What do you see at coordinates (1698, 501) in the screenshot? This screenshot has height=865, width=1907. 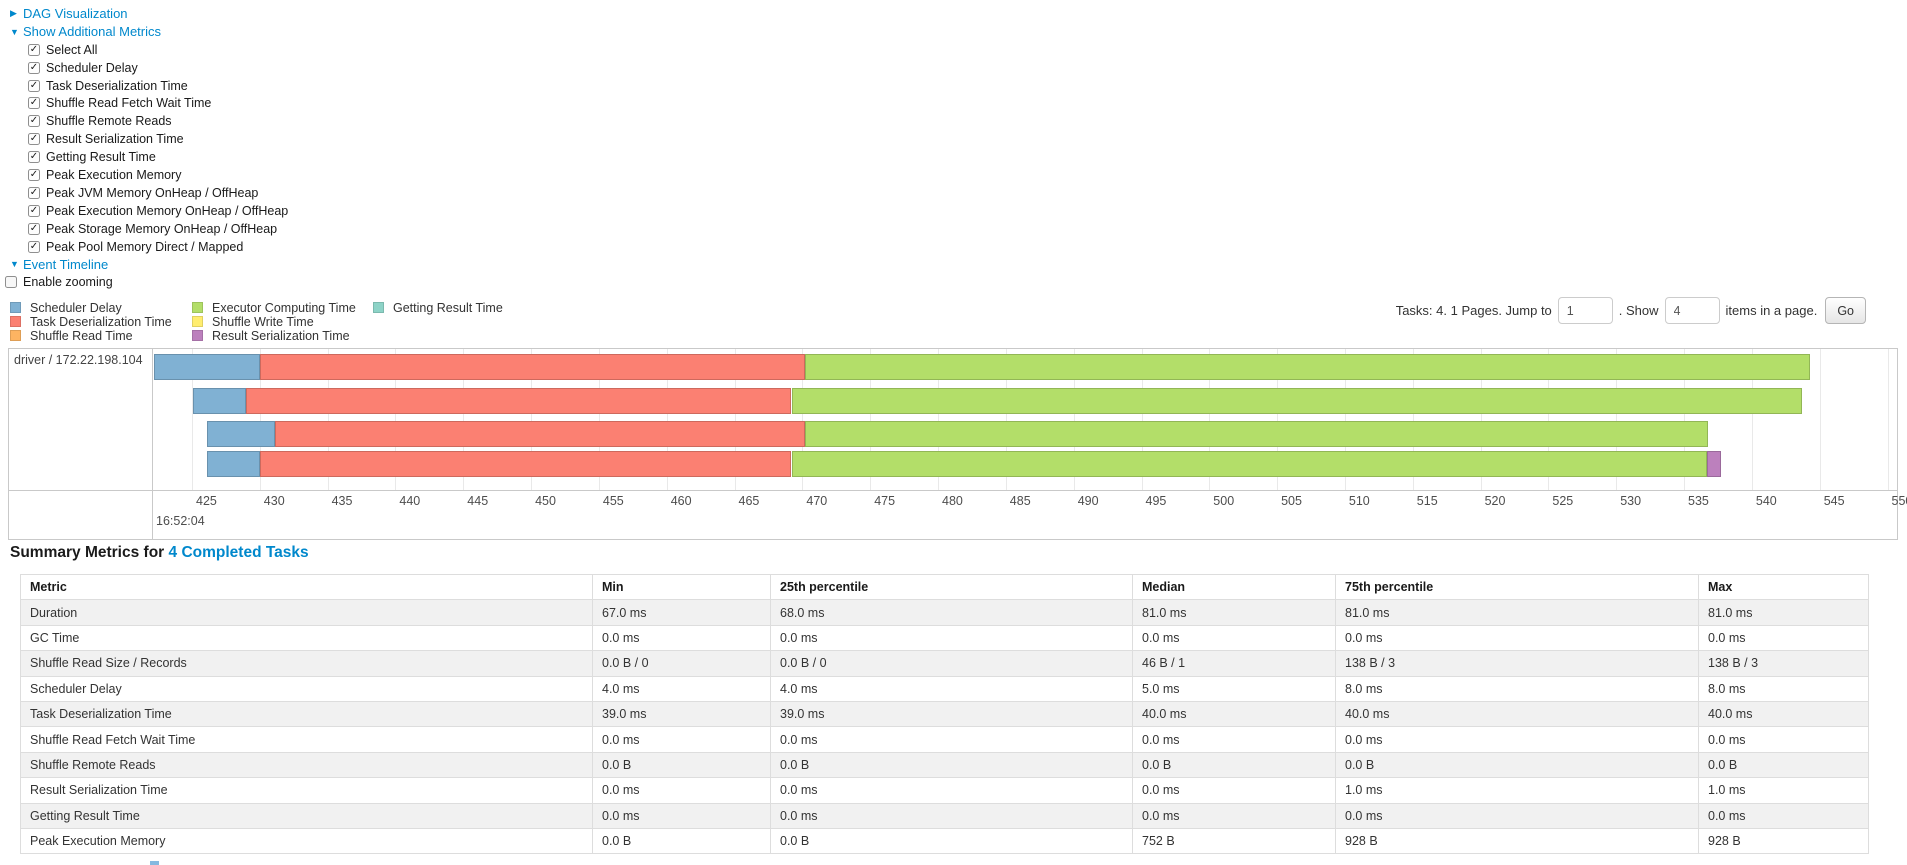 I see `axis-tick-label: 535` at bounding box center [1698, 501].